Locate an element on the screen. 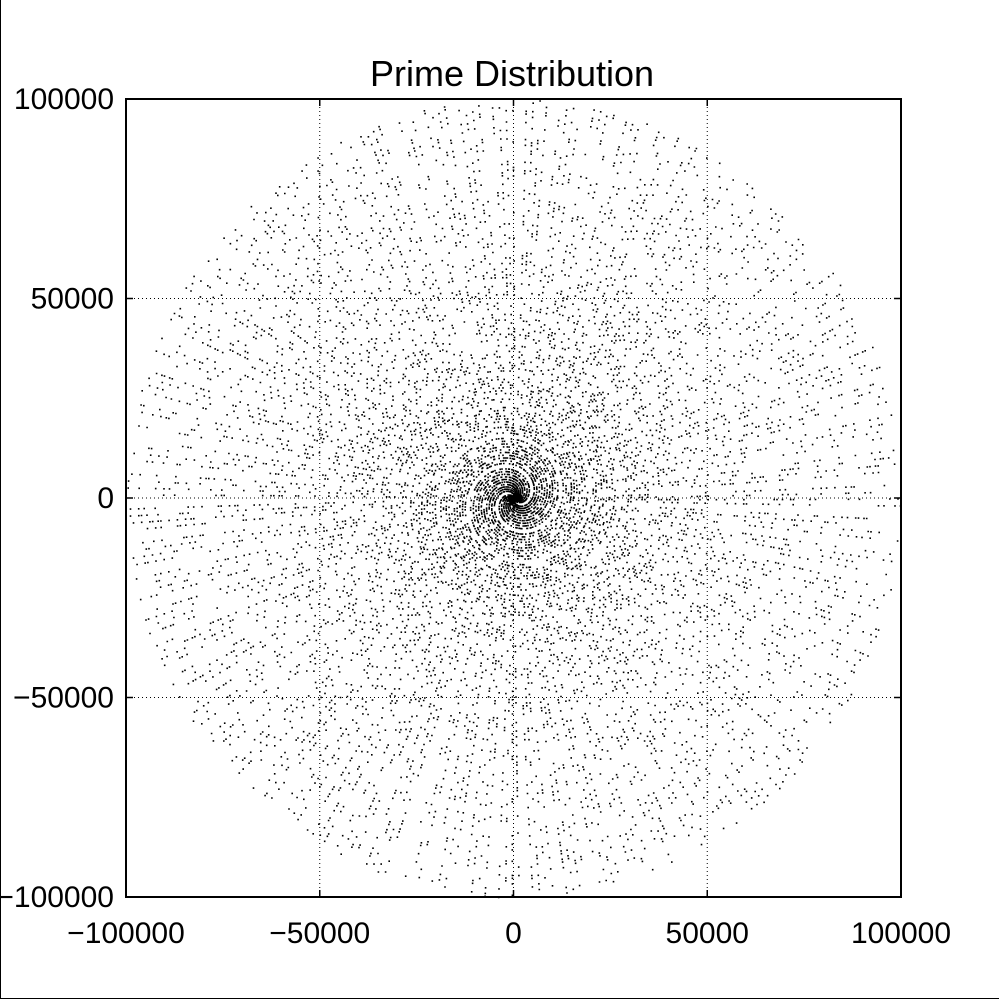 The image size is (1000, 1000). y-tick-label-2: 0 is located at coordinates (105, 498).